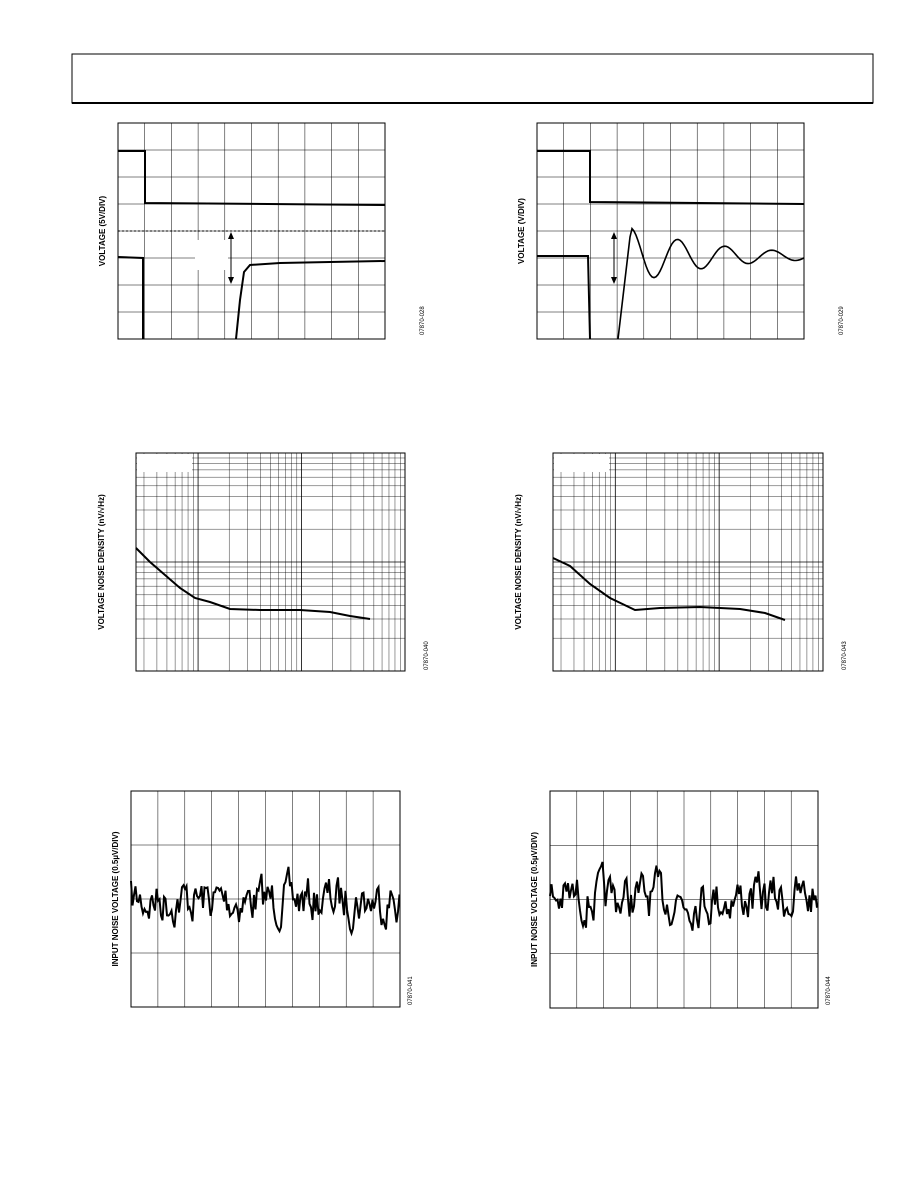 This screenshot has height=1188, width=918. I want to click on header-box, so click(472, 78).